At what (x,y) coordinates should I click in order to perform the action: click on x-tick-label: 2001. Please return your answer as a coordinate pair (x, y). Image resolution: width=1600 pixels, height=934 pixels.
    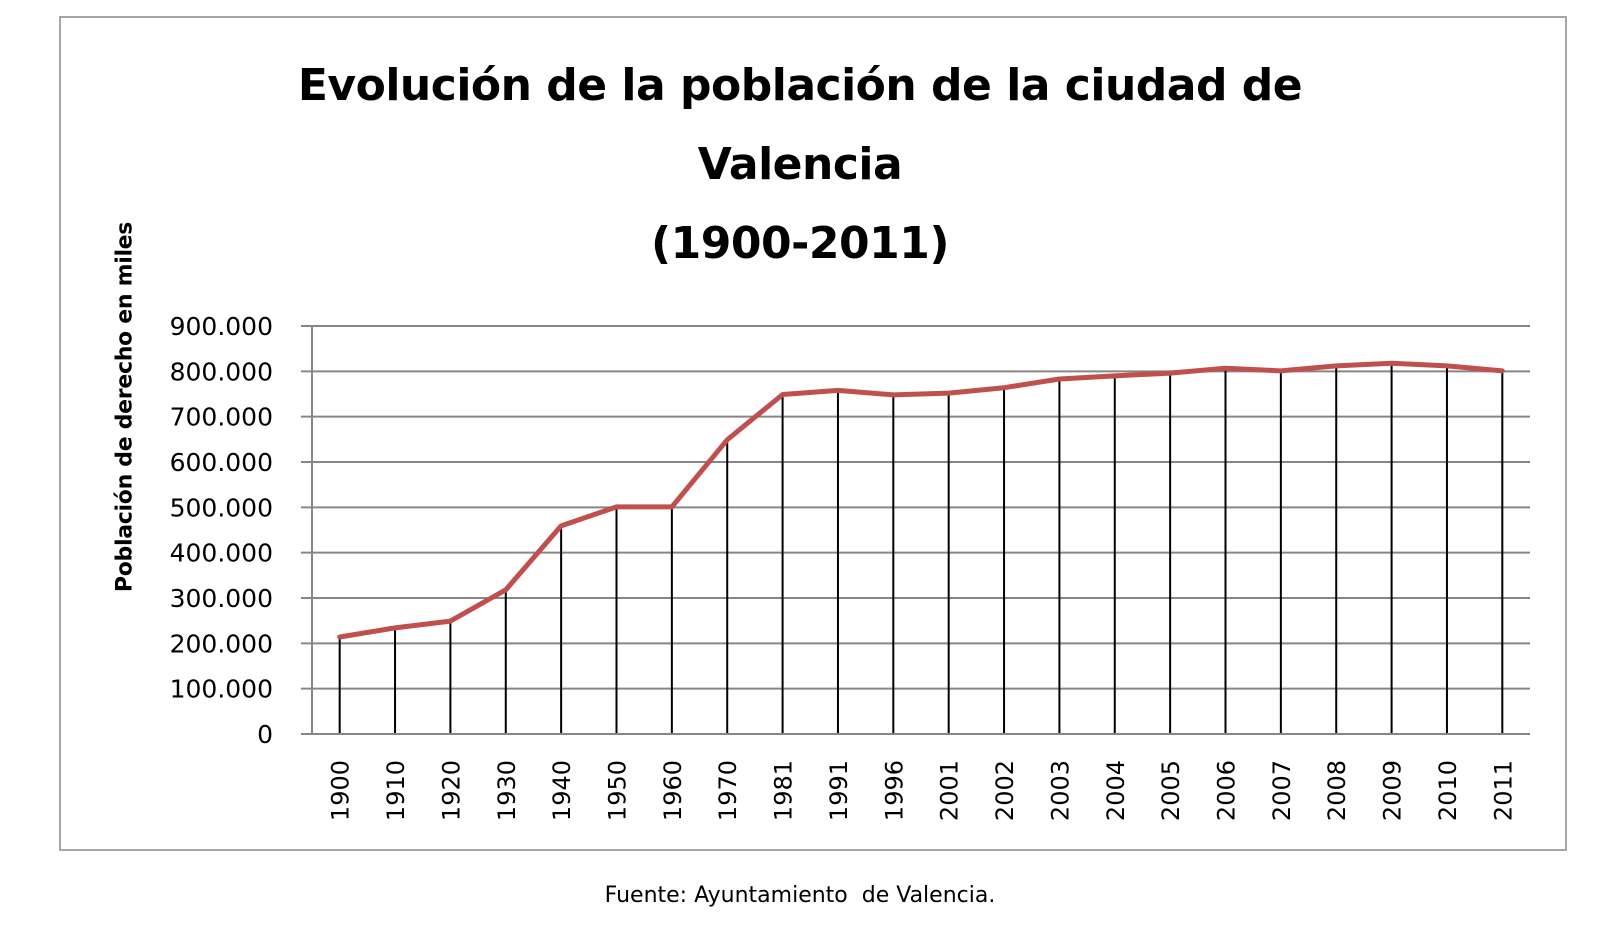
    Looking at the image, I should click on (950, 790).